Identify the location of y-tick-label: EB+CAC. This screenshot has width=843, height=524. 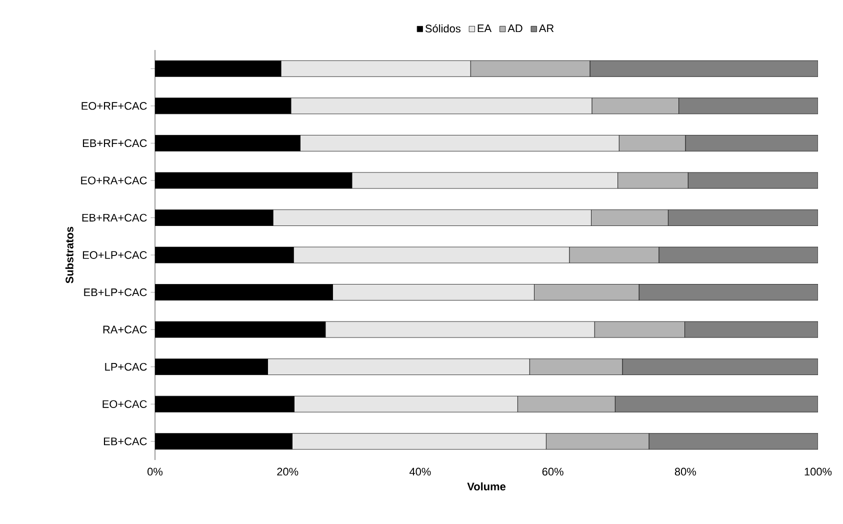
(125, 441).